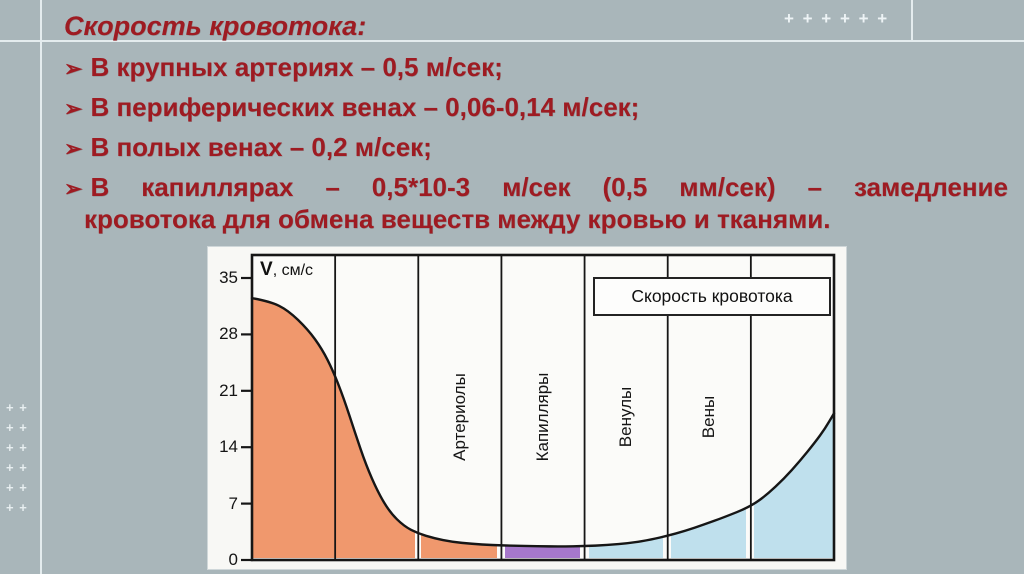 This screenshot has width=1024, height=574. Describe the element at coordinates (296, 67) in the screenshot. I see `bullet-text: В крупных артериях – 0,5 м/сек;` at that location.